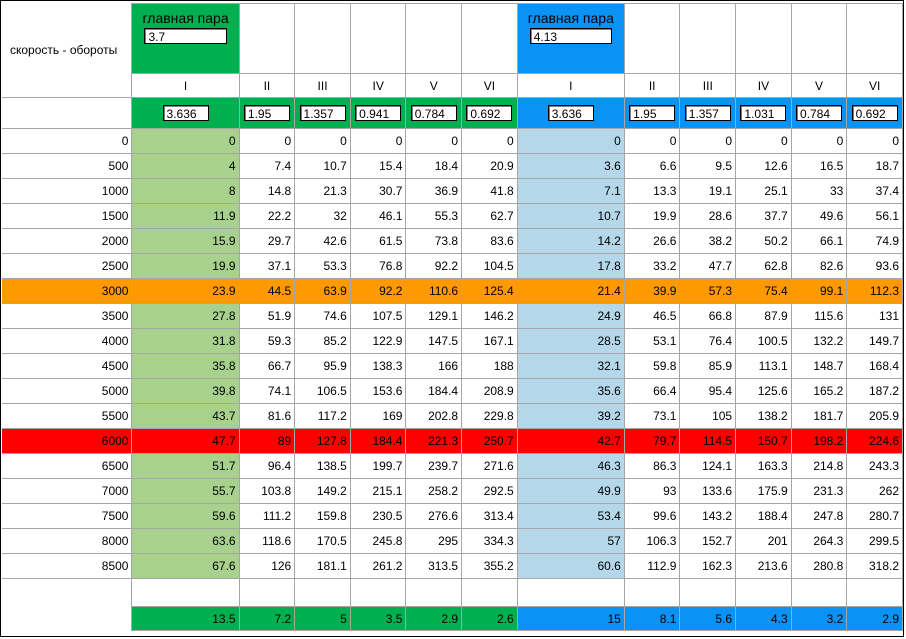  What do you see at coordinates (322, 541) in the screenshot?
I see `speed-cell: 170.5` at bounding box center [322, 541].